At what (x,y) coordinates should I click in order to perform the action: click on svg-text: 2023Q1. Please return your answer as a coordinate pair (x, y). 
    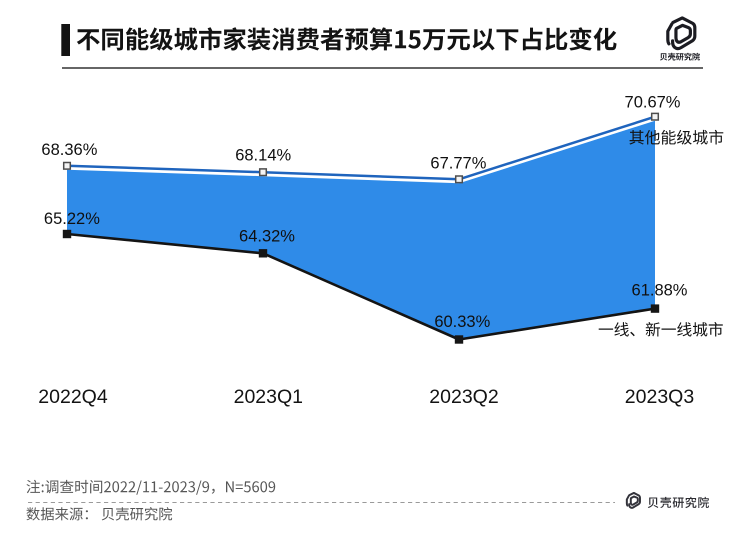
    Looking at the image, I should click on (268, 397).